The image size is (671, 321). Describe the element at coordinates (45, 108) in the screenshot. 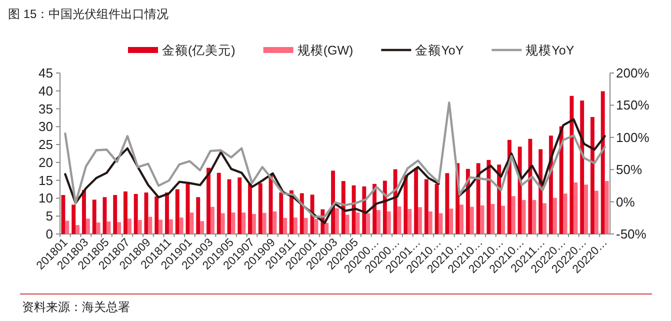

I see `y-tick-label: 35` at that location.